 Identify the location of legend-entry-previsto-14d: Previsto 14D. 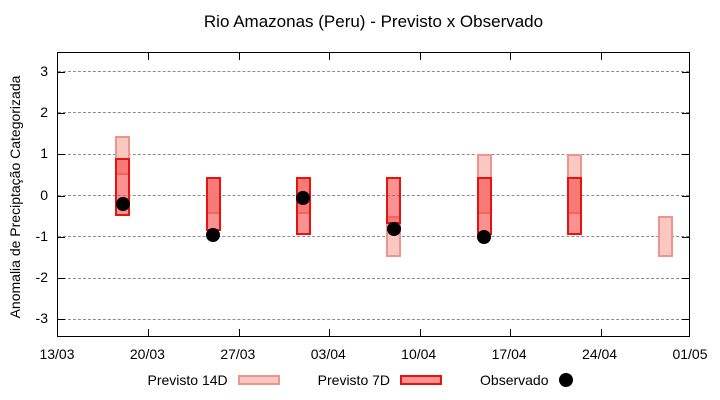
(214, 380).